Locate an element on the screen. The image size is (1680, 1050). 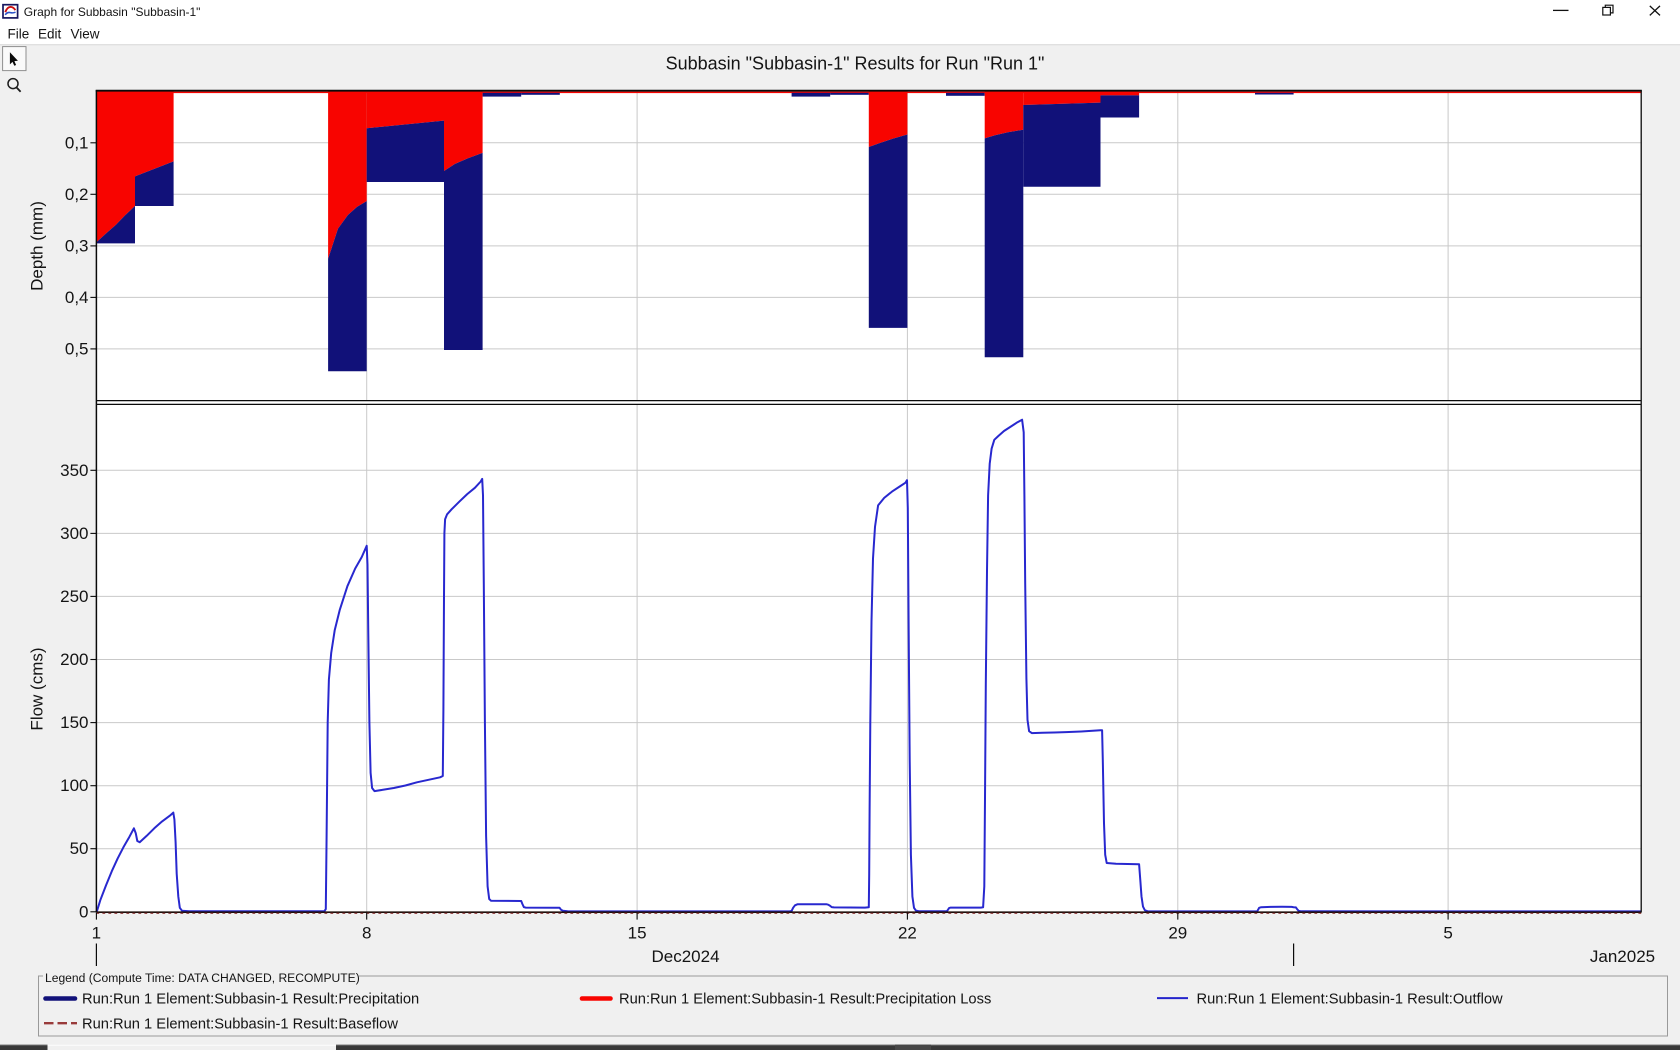
svg-text: 0,3 is located at coordinates (77, 245).